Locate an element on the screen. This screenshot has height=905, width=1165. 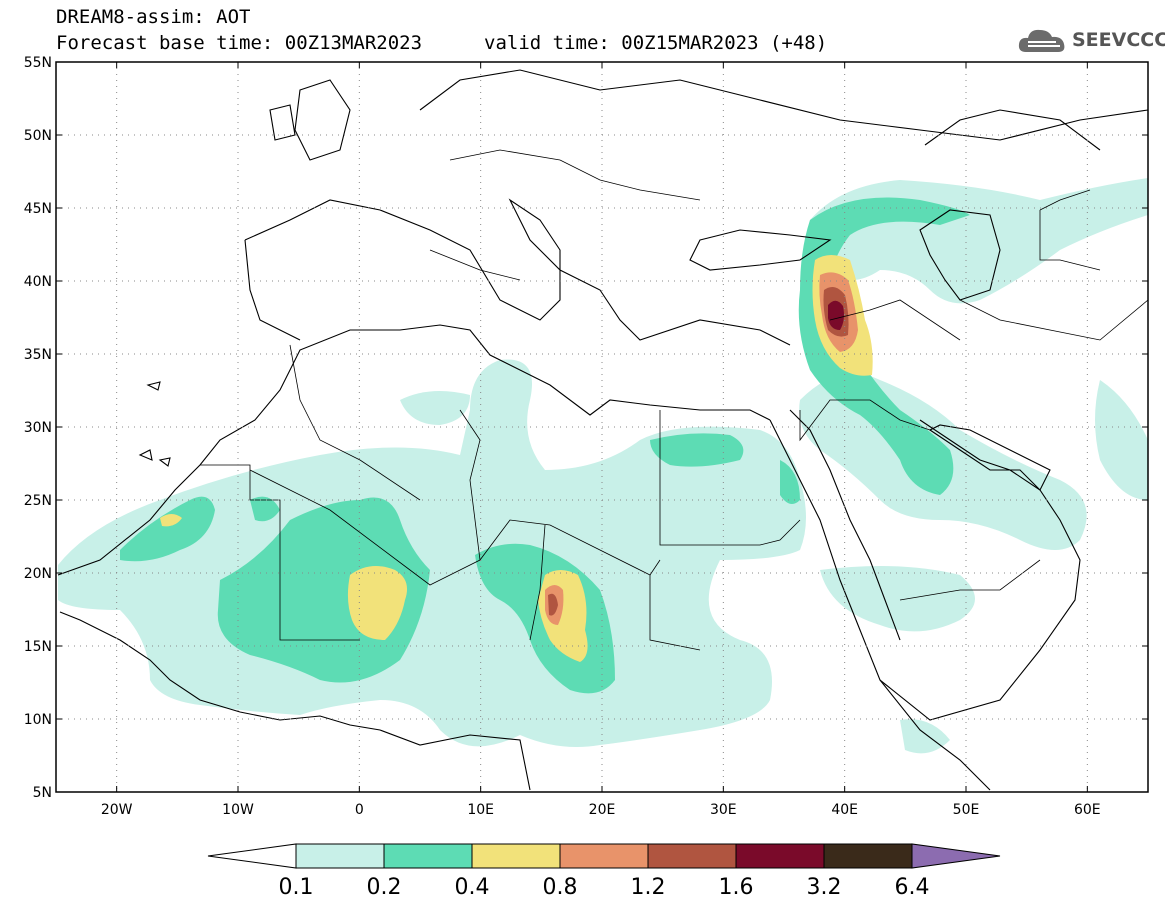
seevccc-logo: SEEVCCC is located at coordinates (1090, 41).